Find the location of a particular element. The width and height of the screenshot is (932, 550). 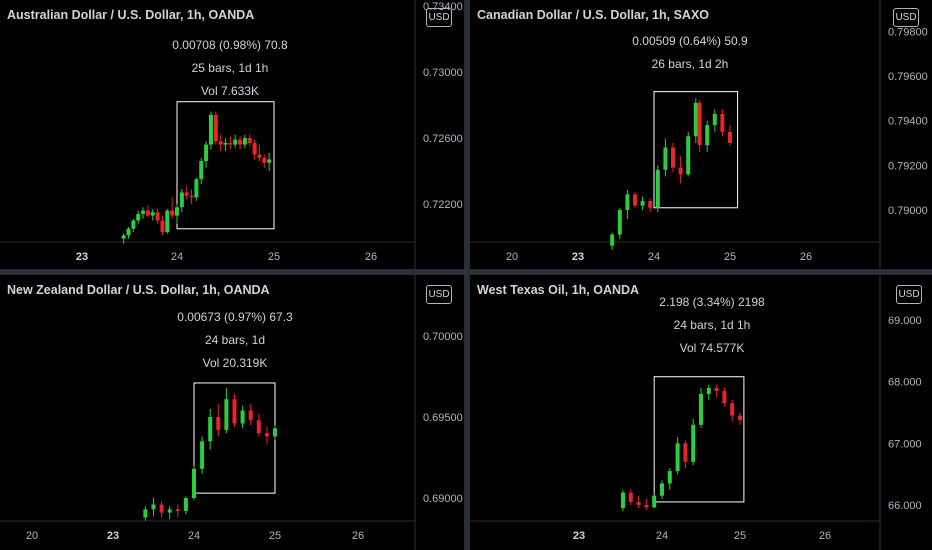

measure-volume: Vol 7.633K is located at coordinates (230, 91).